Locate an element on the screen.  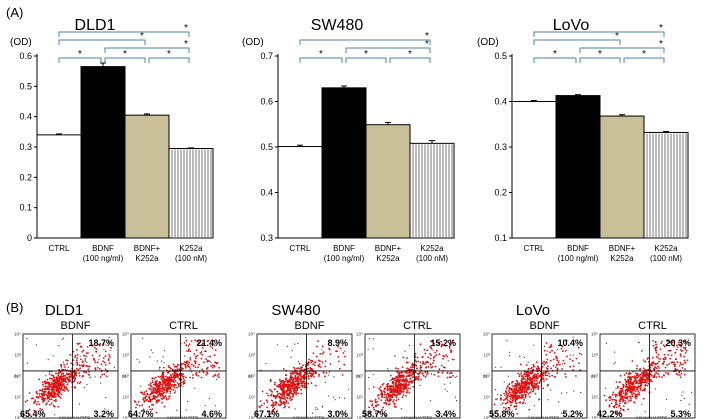
y-tick-label: 0.5 is located at coordinates (266, 147).